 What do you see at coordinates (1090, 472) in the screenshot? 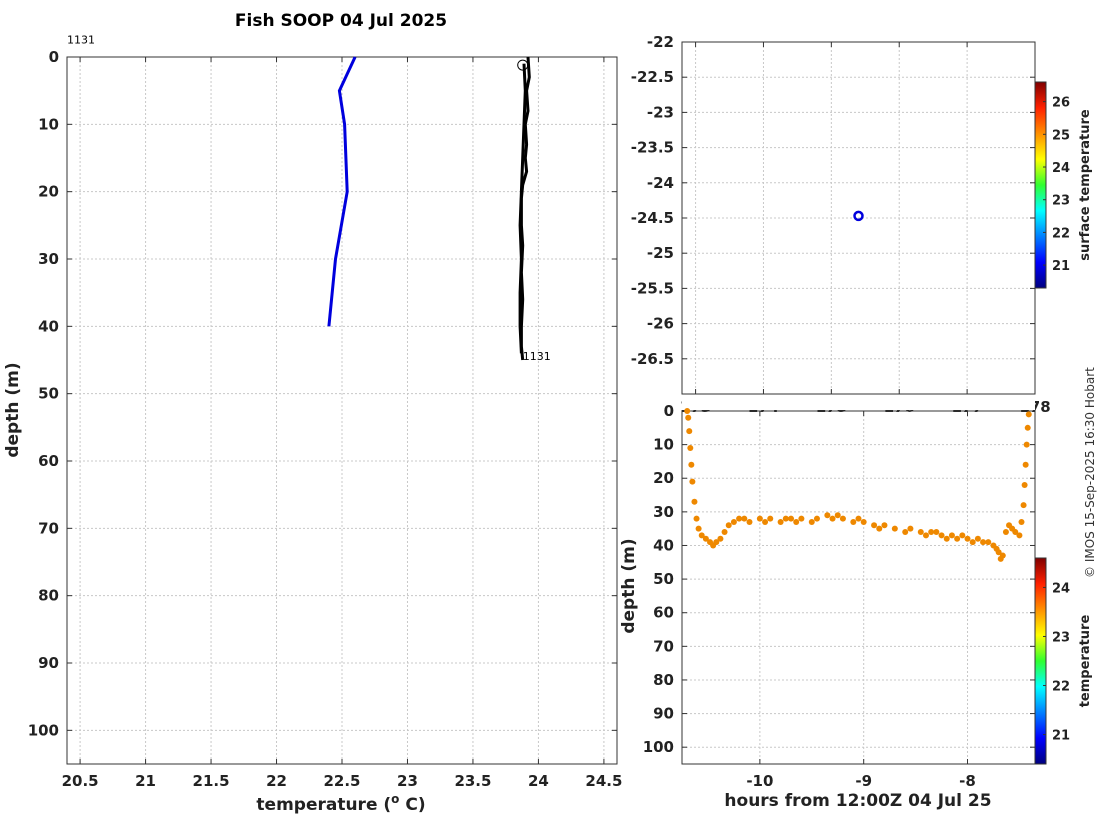
I see `copyright-text: © IMOS 15-Sep-2025 16:30 Hobart` at bounding box center [1090, 472].